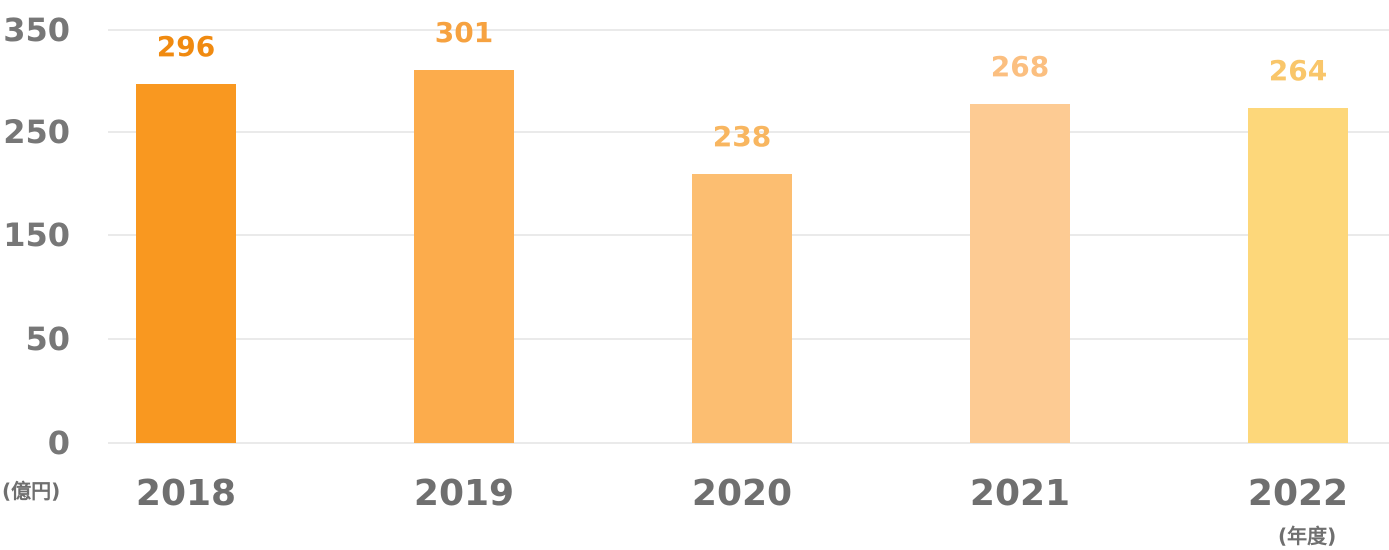  What do you see at coordinates (464, 493) in the screenshot?
I see `x-tick-label: 2019` at bounding box center [464, 493].